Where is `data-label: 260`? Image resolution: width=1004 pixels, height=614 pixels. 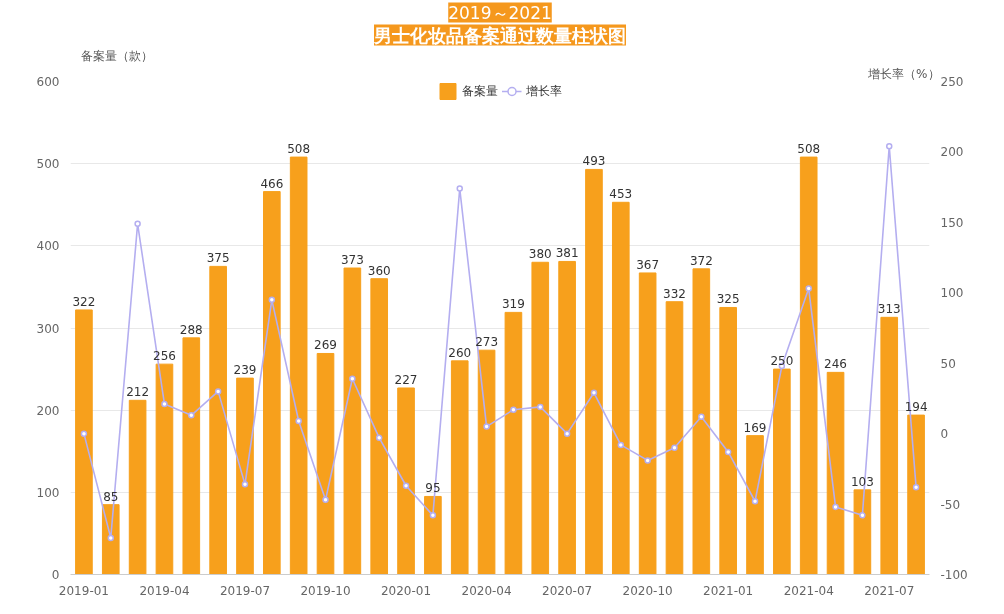 data-label: 260 is located at coordinates (460, 352).